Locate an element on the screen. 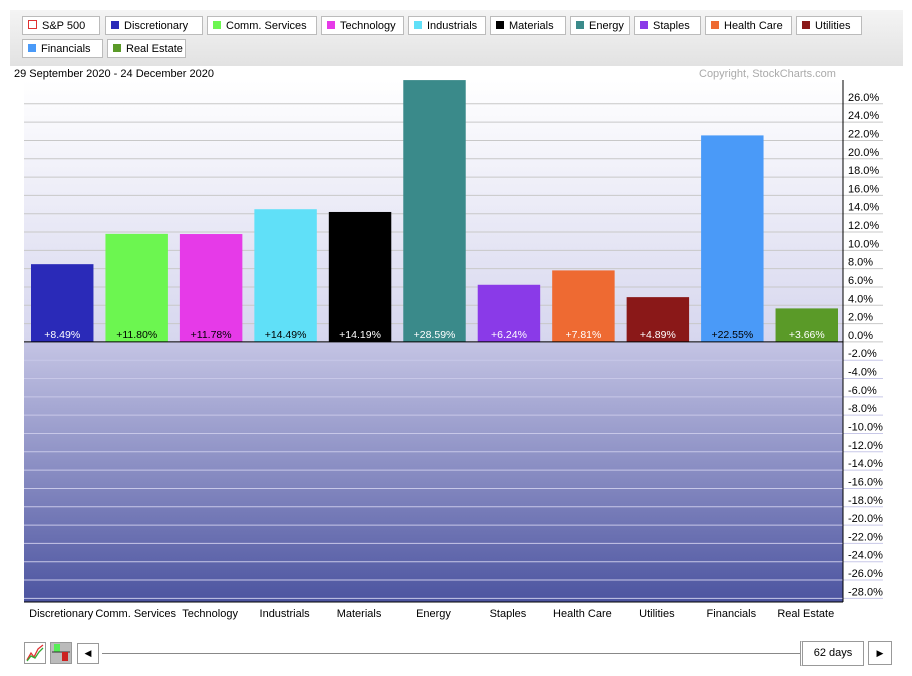 This screenshot has height=676, width=912. y-tick-label: 12.0% is located at coordinates (863, 226).